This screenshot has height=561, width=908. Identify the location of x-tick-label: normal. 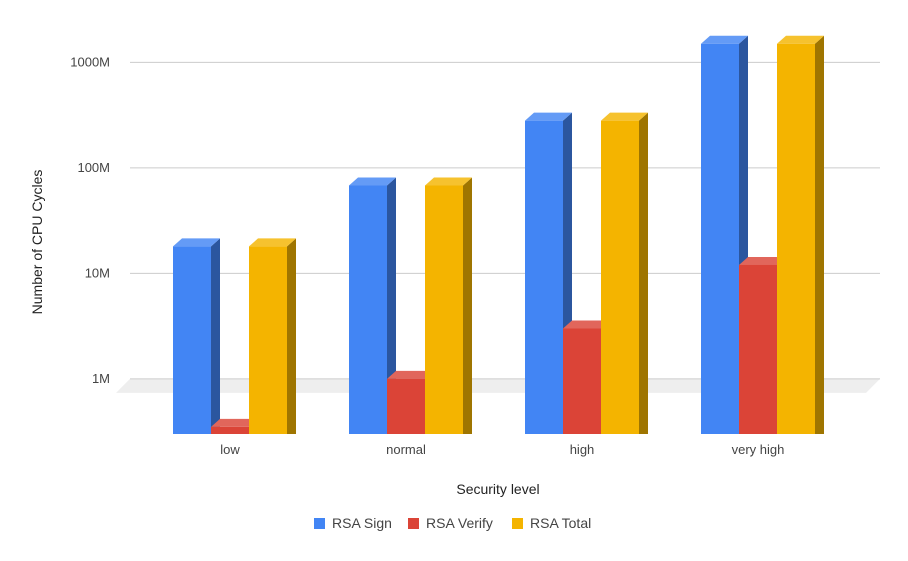
(406, 449).